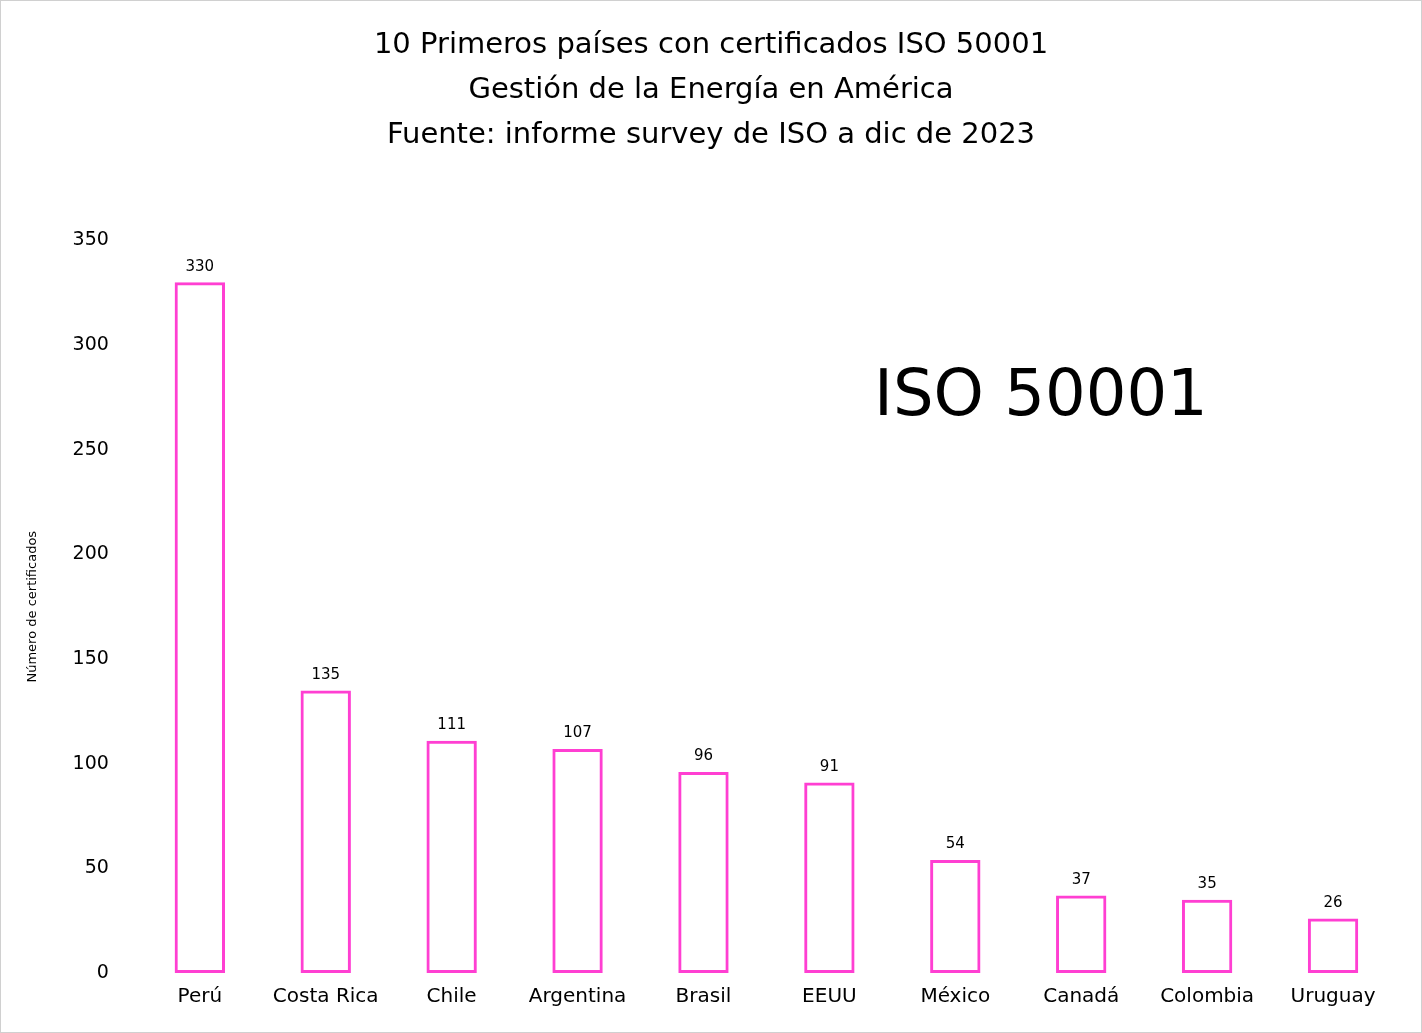 The image size is (1422, 1033). I want to click on data-label: 37, so click(1081, 878).